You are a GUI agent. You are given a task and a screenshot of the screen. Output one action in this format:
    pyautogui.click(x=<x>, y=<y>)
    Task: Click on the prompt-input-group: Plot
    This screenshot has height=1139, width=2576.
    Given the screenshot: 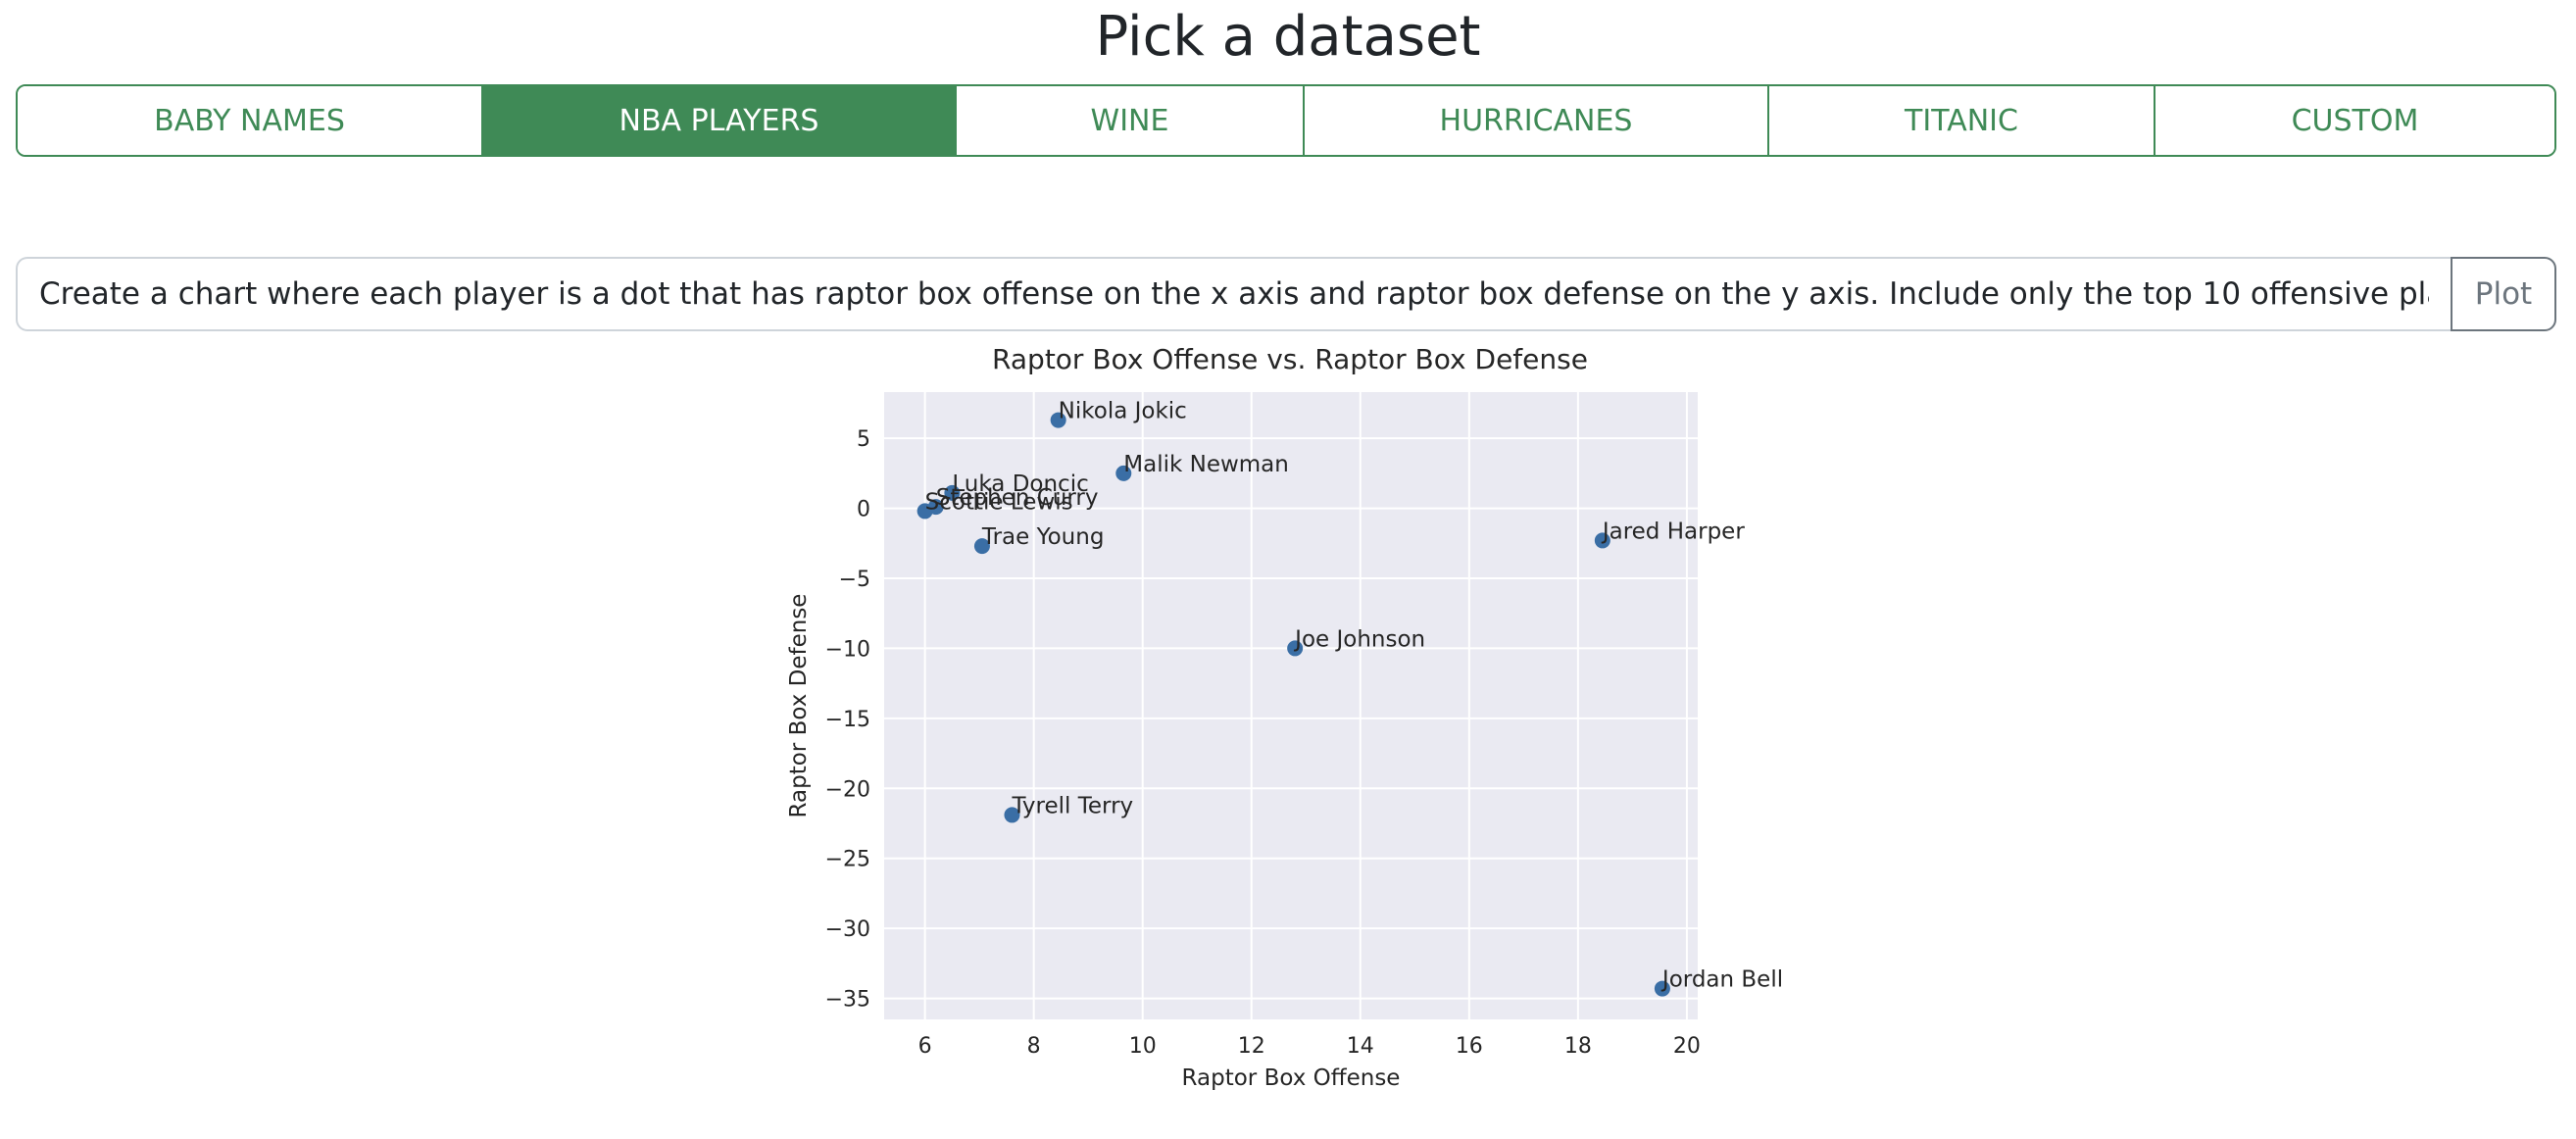 What is the action you would take?
    pyautogui.click(x=1286, y=294)
    